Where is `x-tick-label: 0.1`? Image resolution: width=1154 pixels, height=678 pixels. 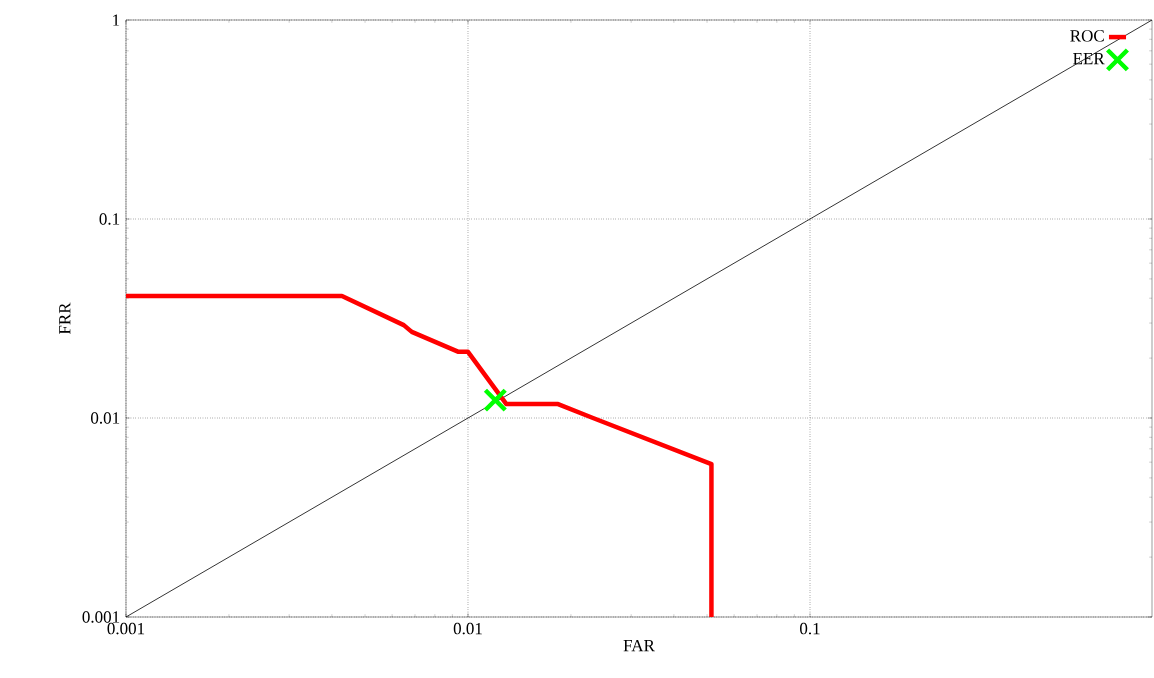 x-tick-label: 0.1 is located at coordinates (810, 628).